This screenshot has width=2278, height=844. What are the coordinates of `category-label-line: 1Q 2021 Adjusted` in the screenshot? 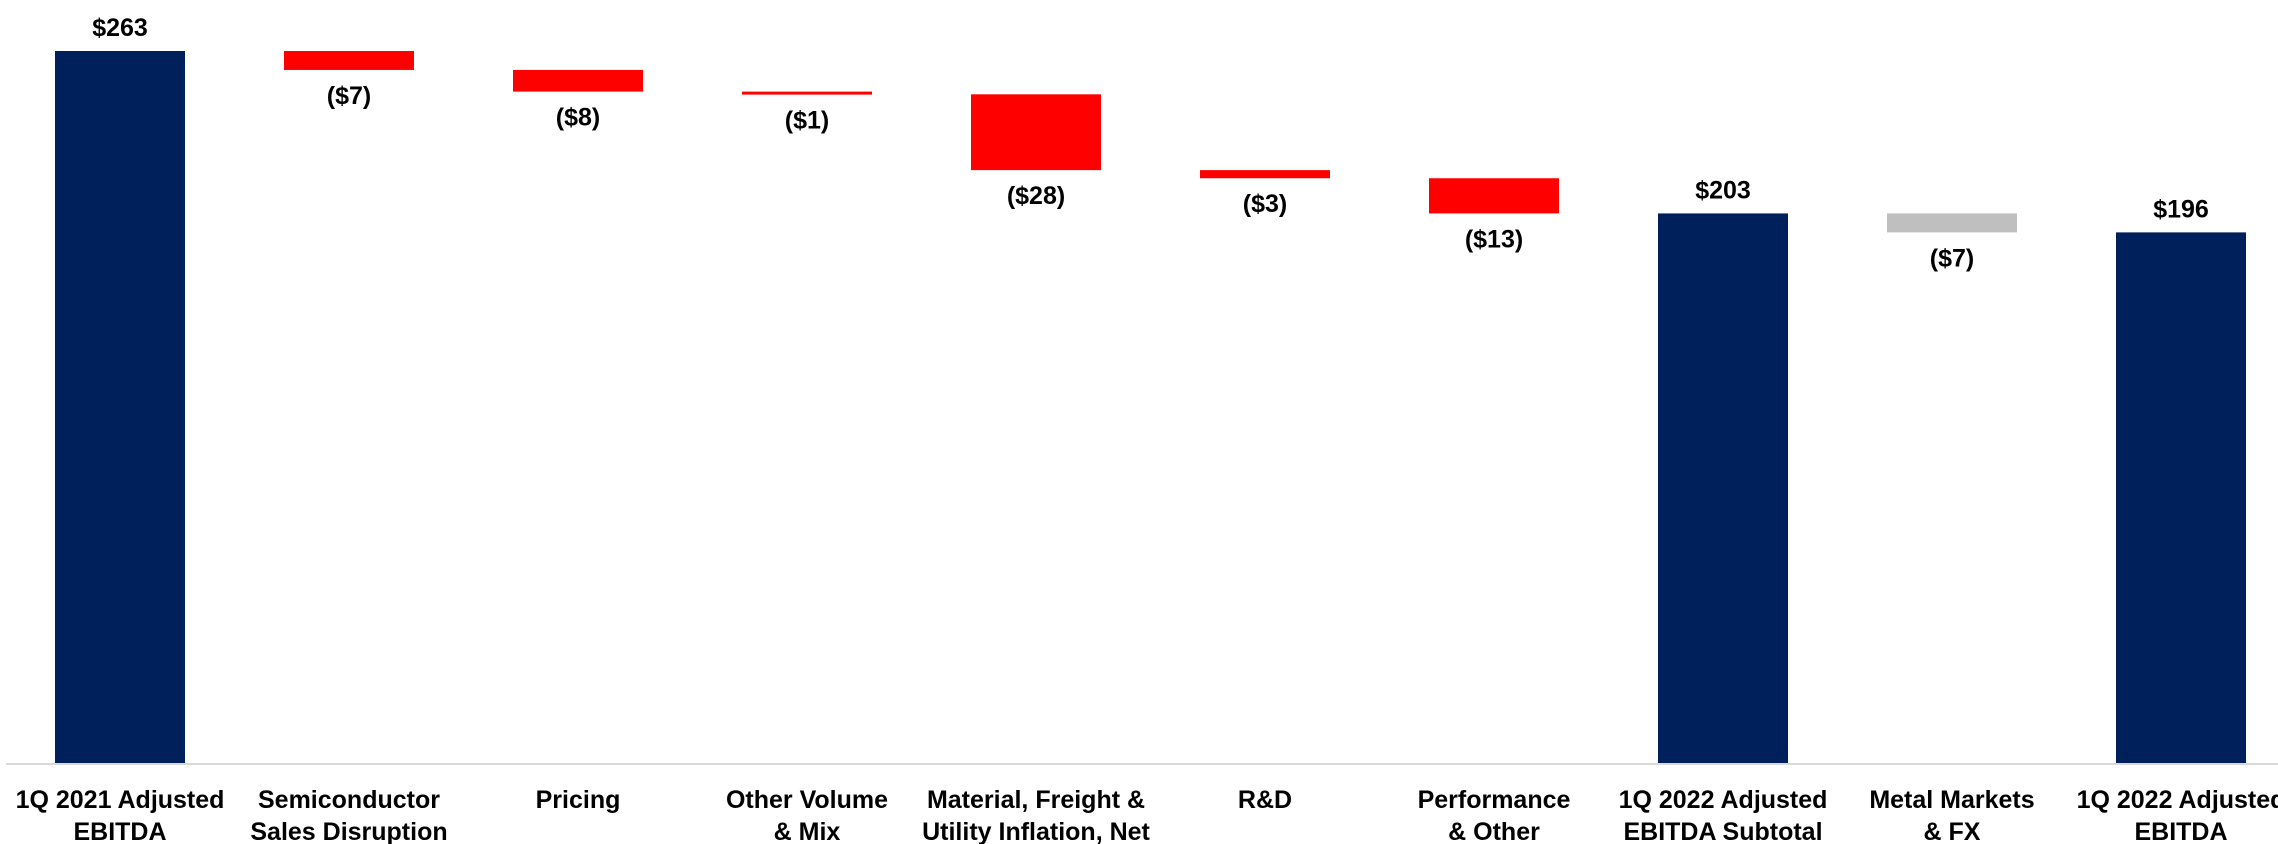 It's located at (120, 800).